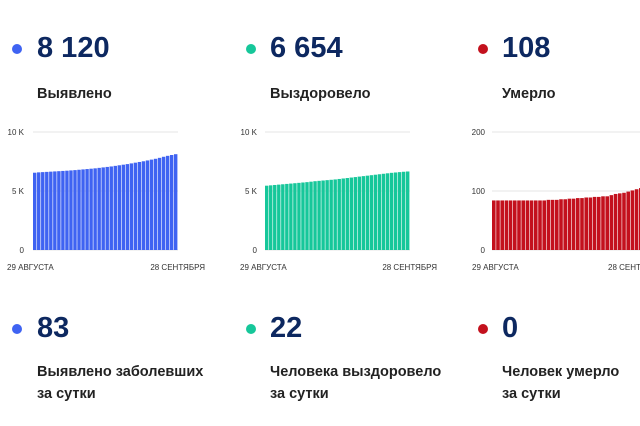 The image size is (640, 426). What do you see at coordinates (320, 94) in the screenshot?
I see `recovered-label: Выздоровело` at bounding box center [320, 94].